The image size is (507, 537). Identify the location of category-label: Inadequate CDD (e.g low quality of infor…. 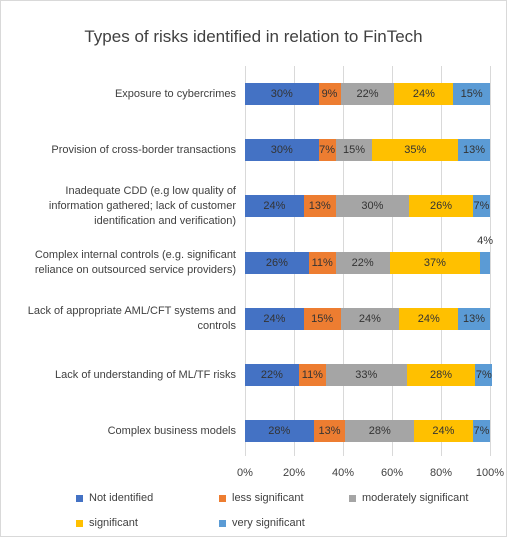
(142, 205).